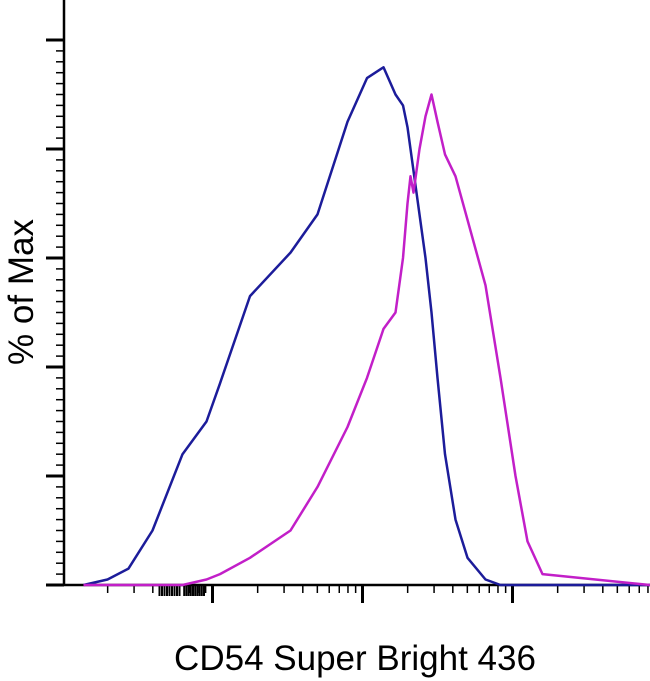  I want to click on y-axis-ticks, so click(55, 312).